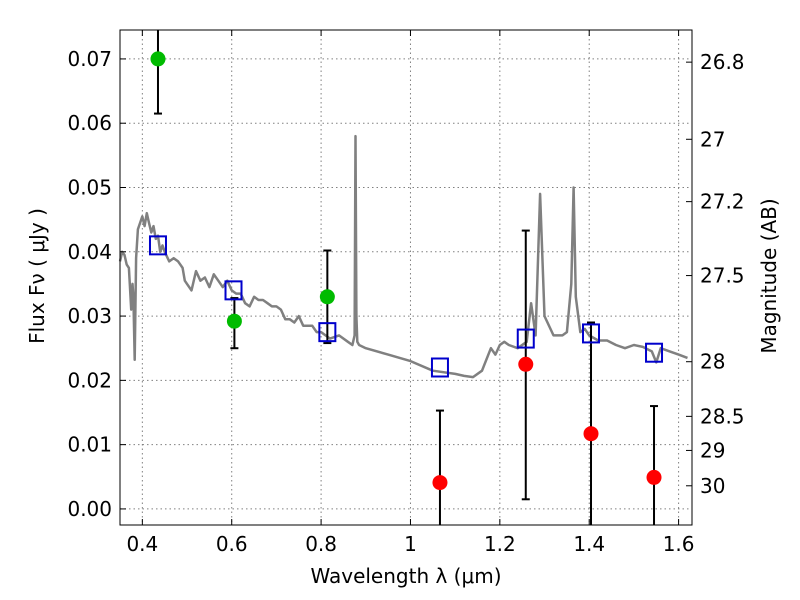 The width and height of the screenshot is (800, 600). Describe the element at coordinates (89, 380) in the screenshot. I see `y-tick-label: 0.02` at that location.